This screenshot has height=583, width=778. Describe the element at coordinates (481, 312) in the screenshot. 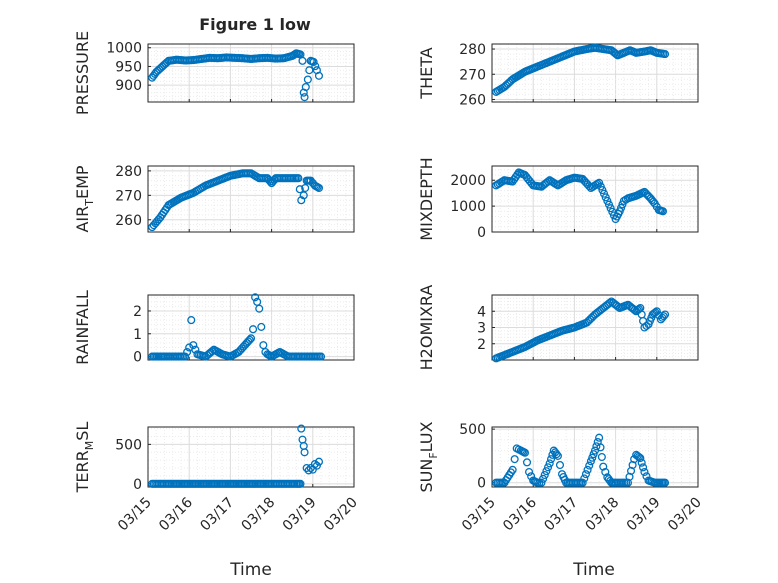

I see `y-tick-label: 4` at that location.